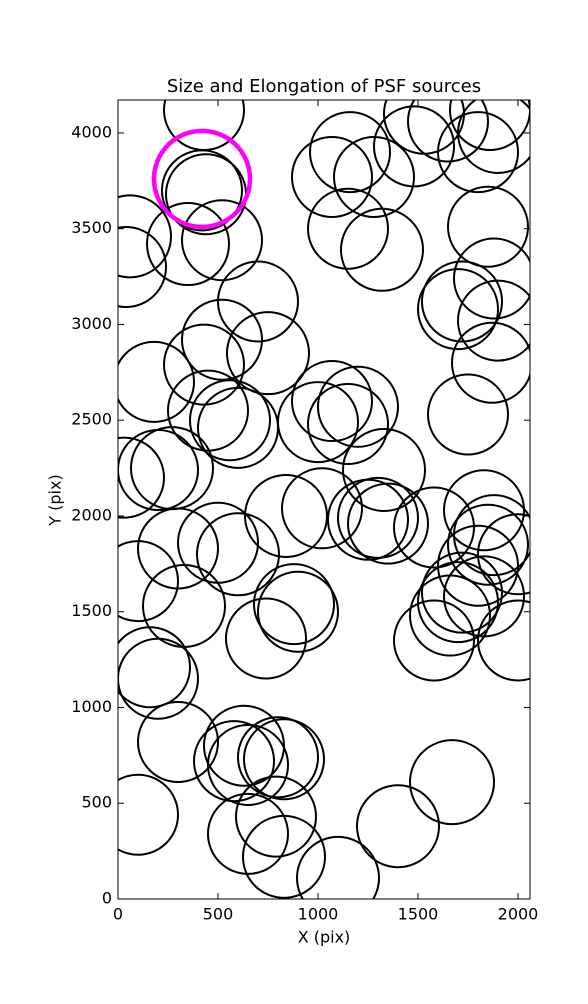 This screenshot has height=1004, width=588. What do you see at coordinates (418, 914) in the screenshot?
I see `x-tick-label: 1500` at bounding box center [418, 914].